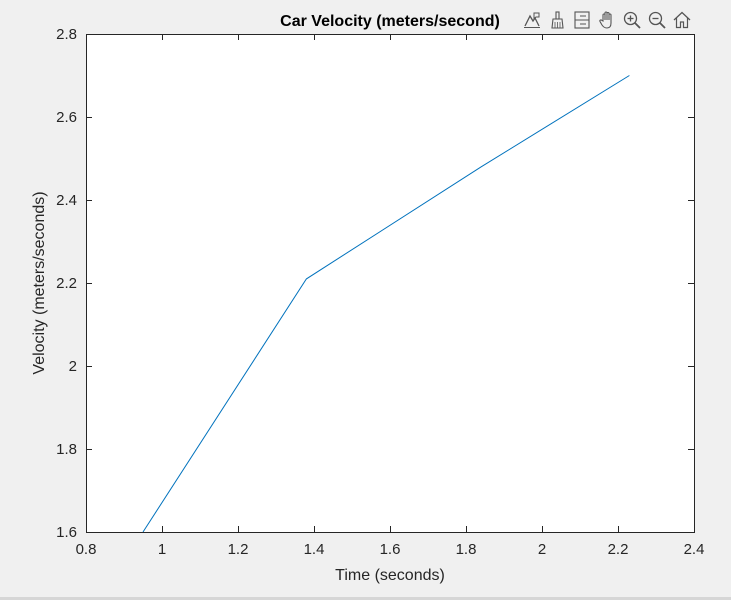  I want to click on data-tips-icon, so click(532, 20).